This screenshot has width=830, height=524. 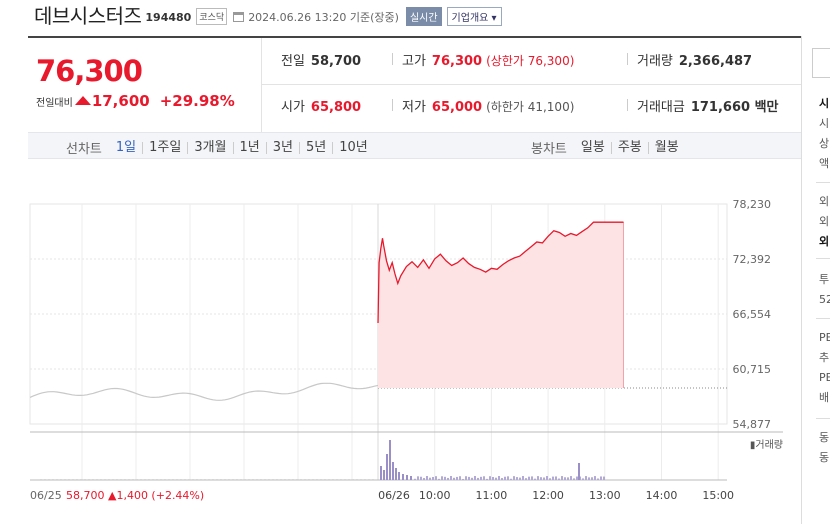 What do you see at coordinates (211, 147) in the screenshot?
I see `tab-3month: 3개월` at bounding box center [211, 147].